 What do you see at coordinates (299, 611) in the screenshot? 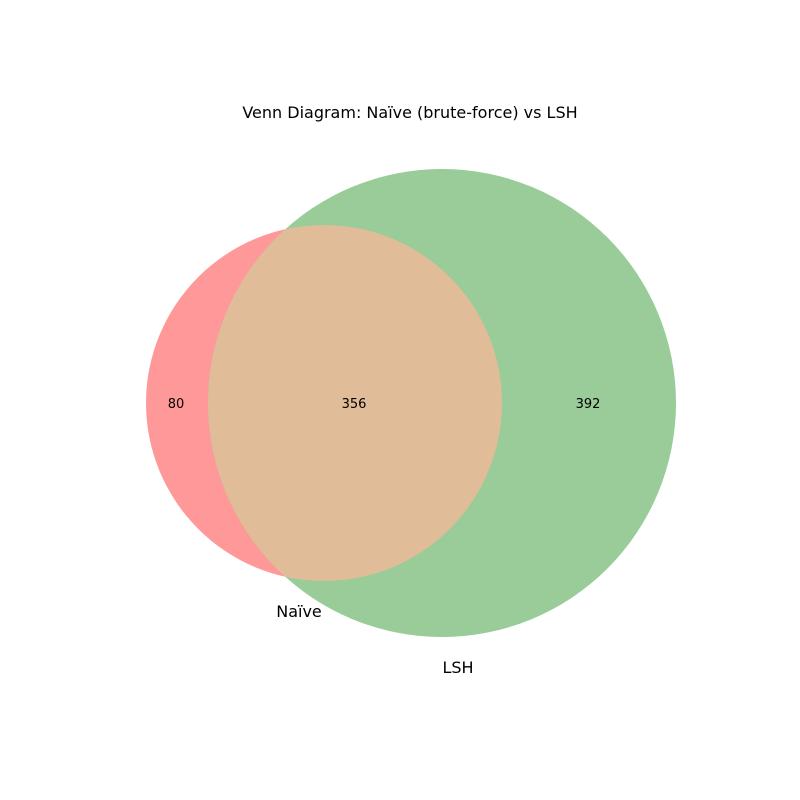
I see `set-a-label: Naïve` at bounding box center [299, 611].